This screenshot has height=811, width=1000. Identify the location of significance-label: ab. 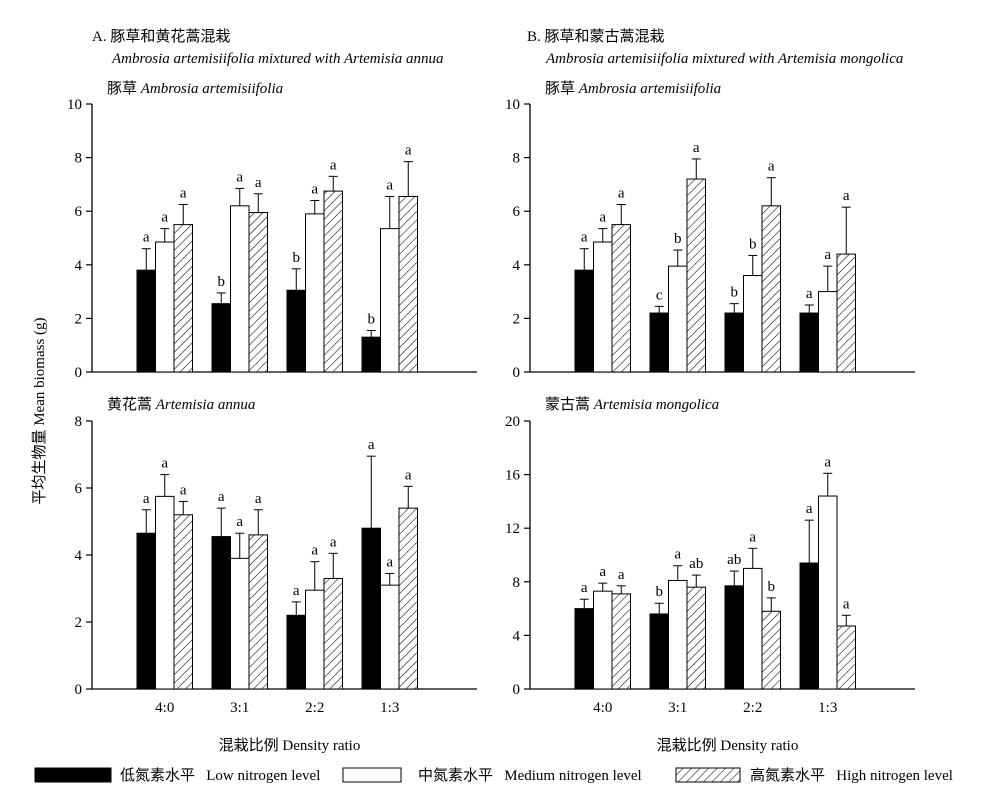
(734, 560).